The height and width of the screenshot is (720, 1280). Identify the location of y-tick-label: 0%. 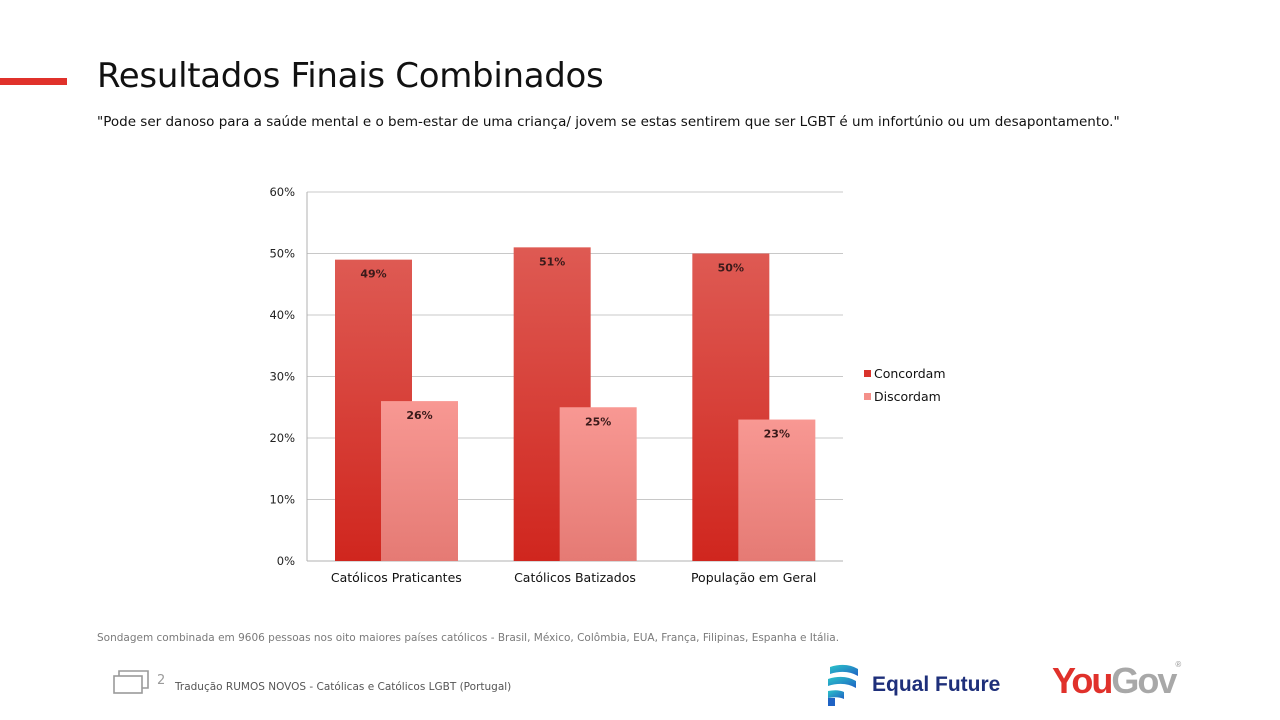
(286, 561).